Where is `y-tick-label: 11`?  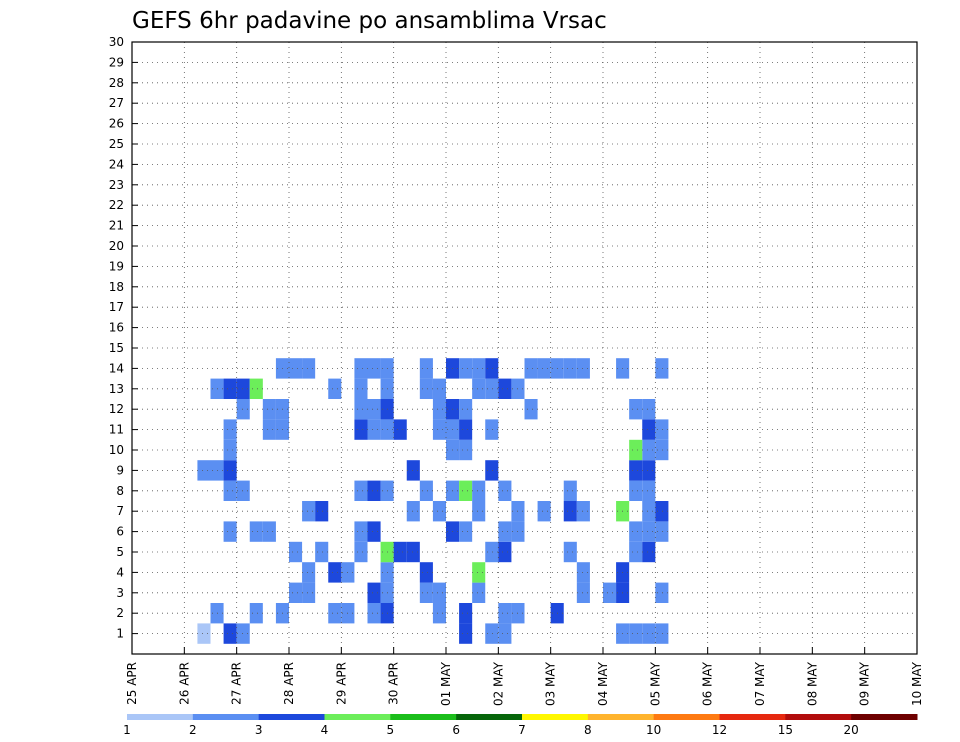
y-tick-label: 11 is located at coordinates (116, 430).